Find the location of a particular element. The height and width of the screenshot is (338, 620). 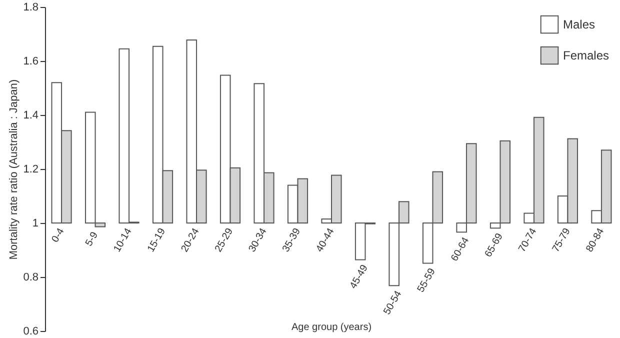

y-tick-label: 1.8 is located at coordinates (30, 8).